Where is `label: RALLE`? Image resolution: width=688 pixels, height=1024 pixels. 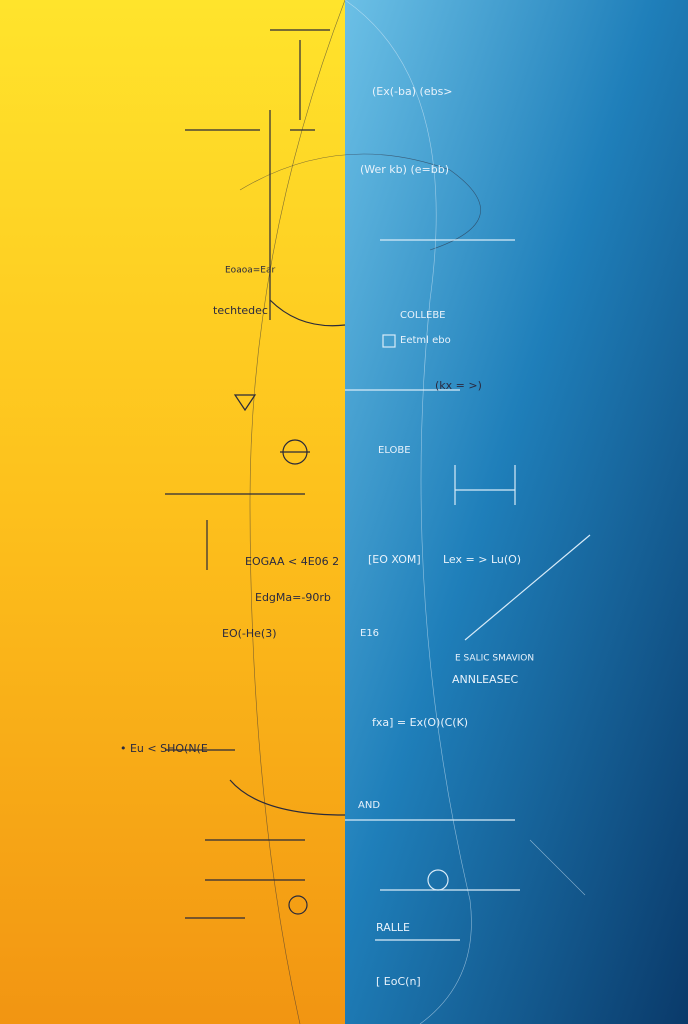
label: RALLE is located at coordinates (393, 927).